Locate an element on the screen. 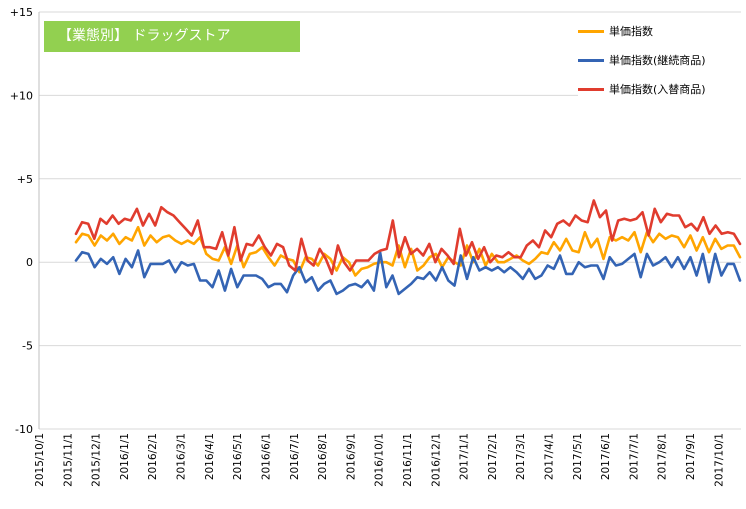  chart-title: 【業態別】 ドラッグストア is located at coordinates (172, 36).